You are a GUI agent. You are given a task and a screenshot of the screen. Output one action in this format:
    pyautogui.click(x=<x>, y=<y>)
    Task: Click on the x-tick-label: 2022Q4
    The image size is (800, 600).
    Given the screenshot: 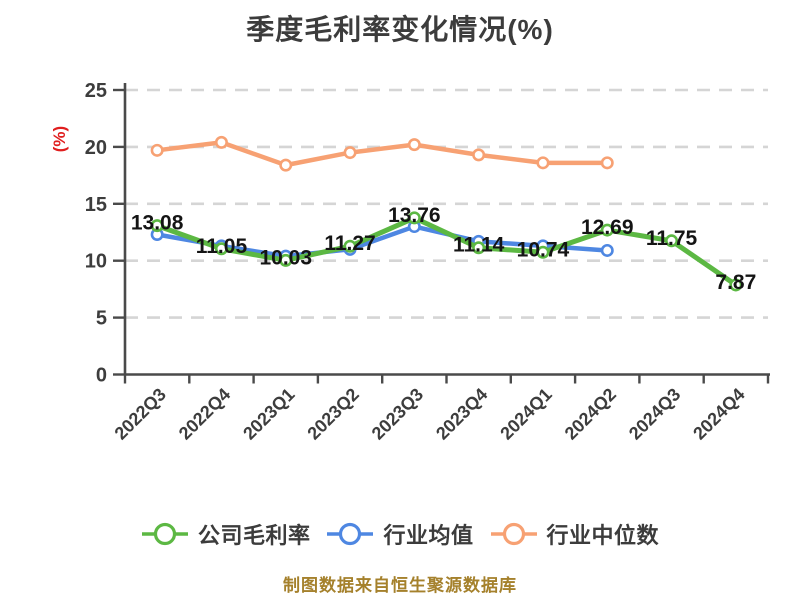 What is the action you would take?
    pyautogui.click(x=204, y=413)
    